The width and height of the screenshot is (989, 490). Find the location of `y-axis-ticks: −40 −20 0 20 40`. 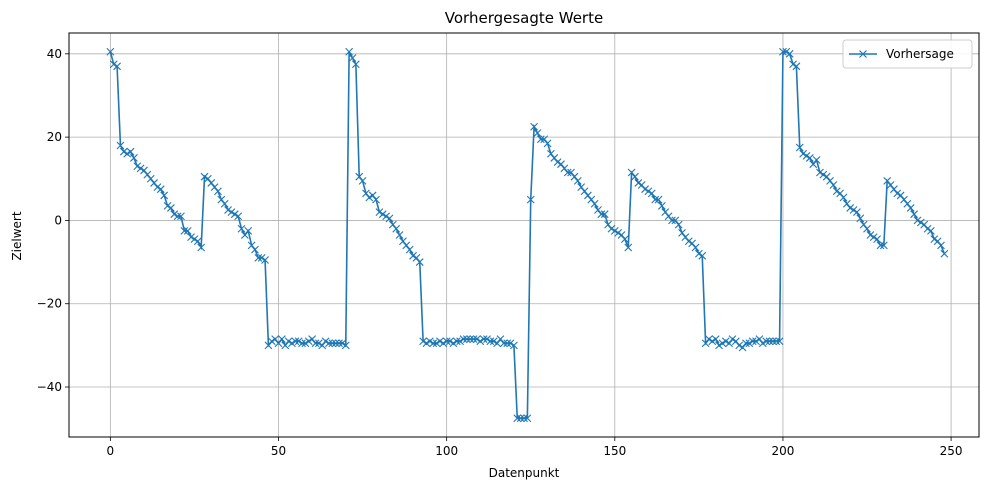

y-axis-ticks: −40 −20 0 20 40 is located at coordinates (53, 220).